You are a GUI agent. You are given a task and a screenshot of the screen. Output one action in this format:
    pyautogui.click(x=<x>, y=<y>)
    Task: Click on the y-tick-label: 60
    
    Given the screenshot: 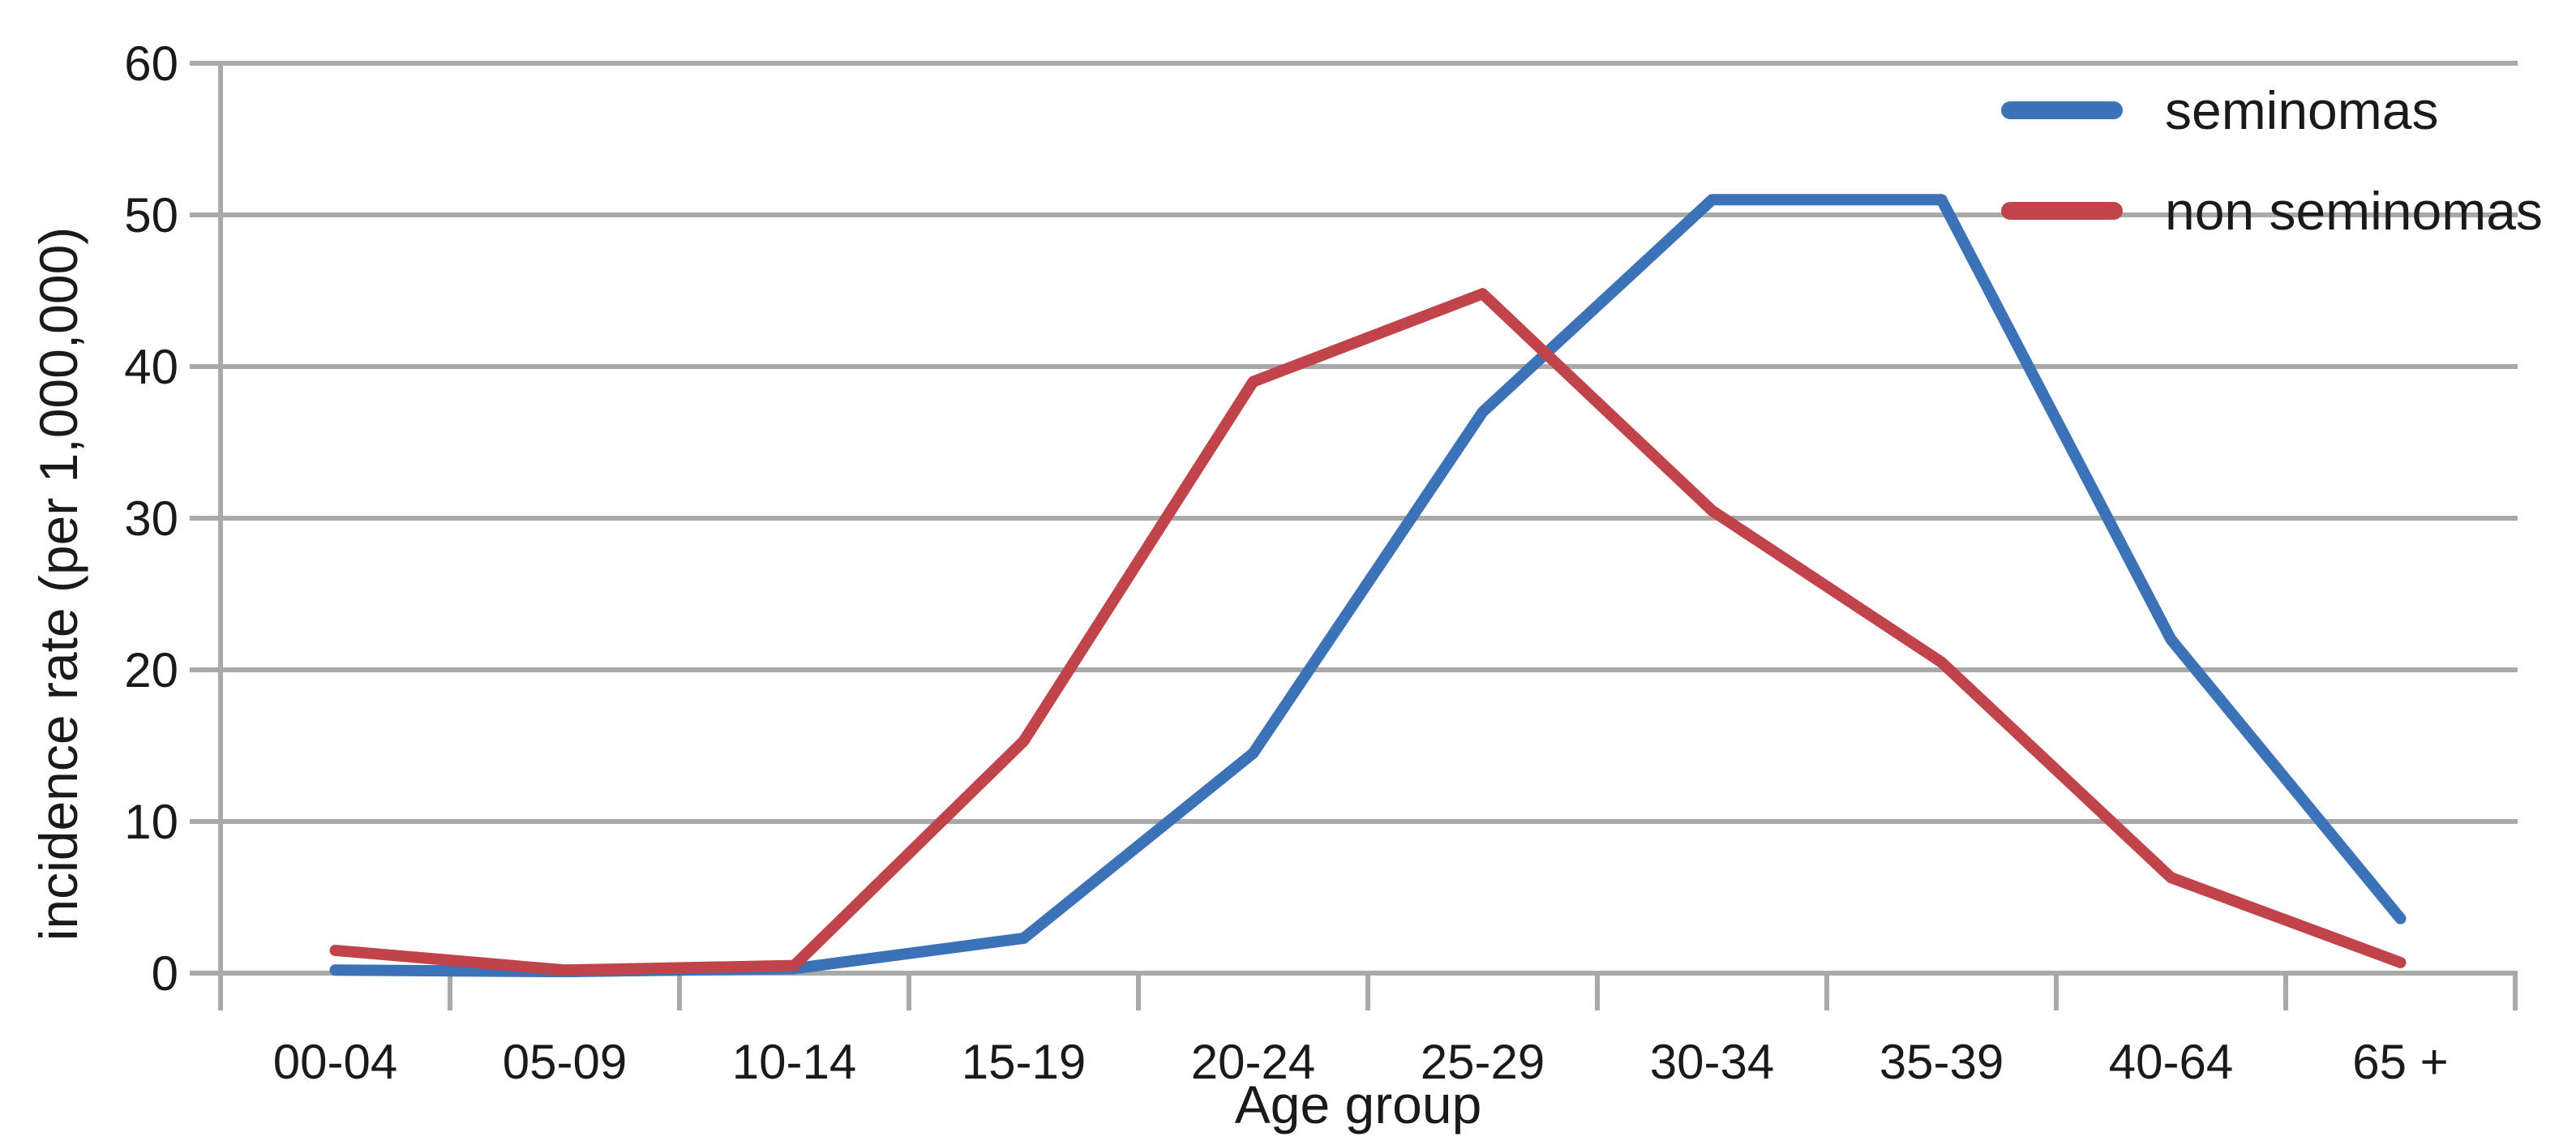 What is the action you would take?
    pyautogui.click(x=151, y=63)
    